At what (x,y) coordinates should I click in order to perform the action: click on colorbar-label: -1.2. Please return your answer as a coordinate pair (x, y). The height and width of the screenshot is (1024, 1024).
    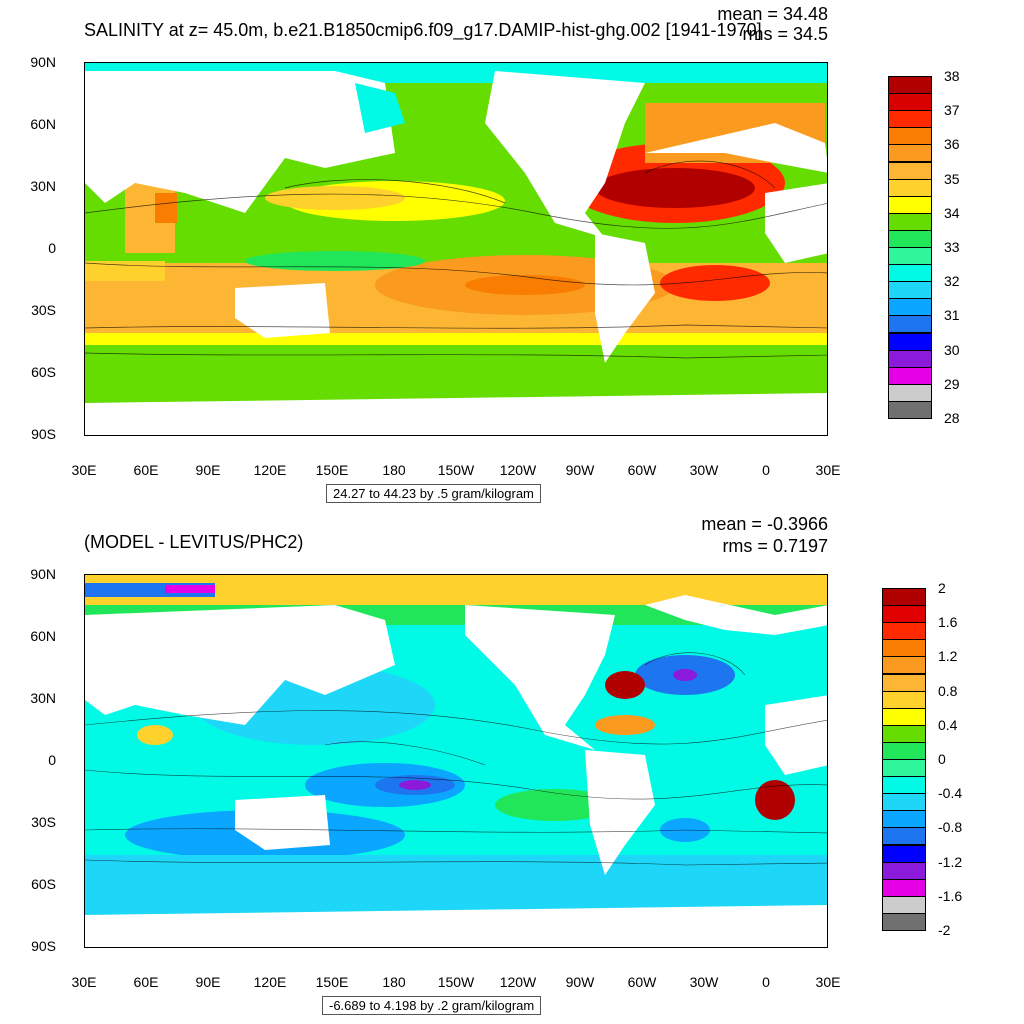
    Looking at the image, I should click on (950, 861).